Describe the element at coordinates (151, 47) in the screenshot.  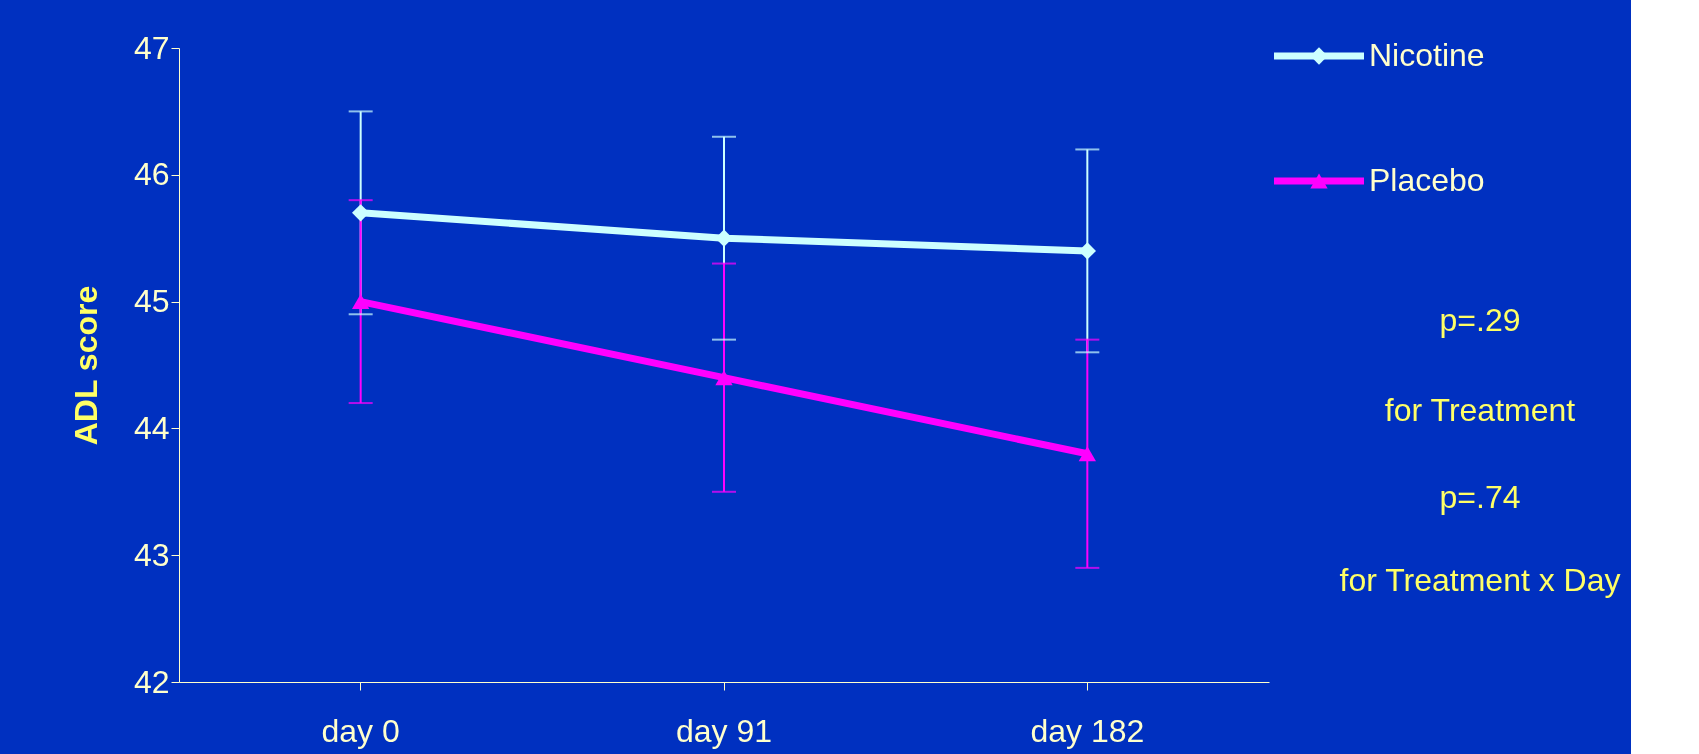
I see `y-tick-label: 47` at that location.